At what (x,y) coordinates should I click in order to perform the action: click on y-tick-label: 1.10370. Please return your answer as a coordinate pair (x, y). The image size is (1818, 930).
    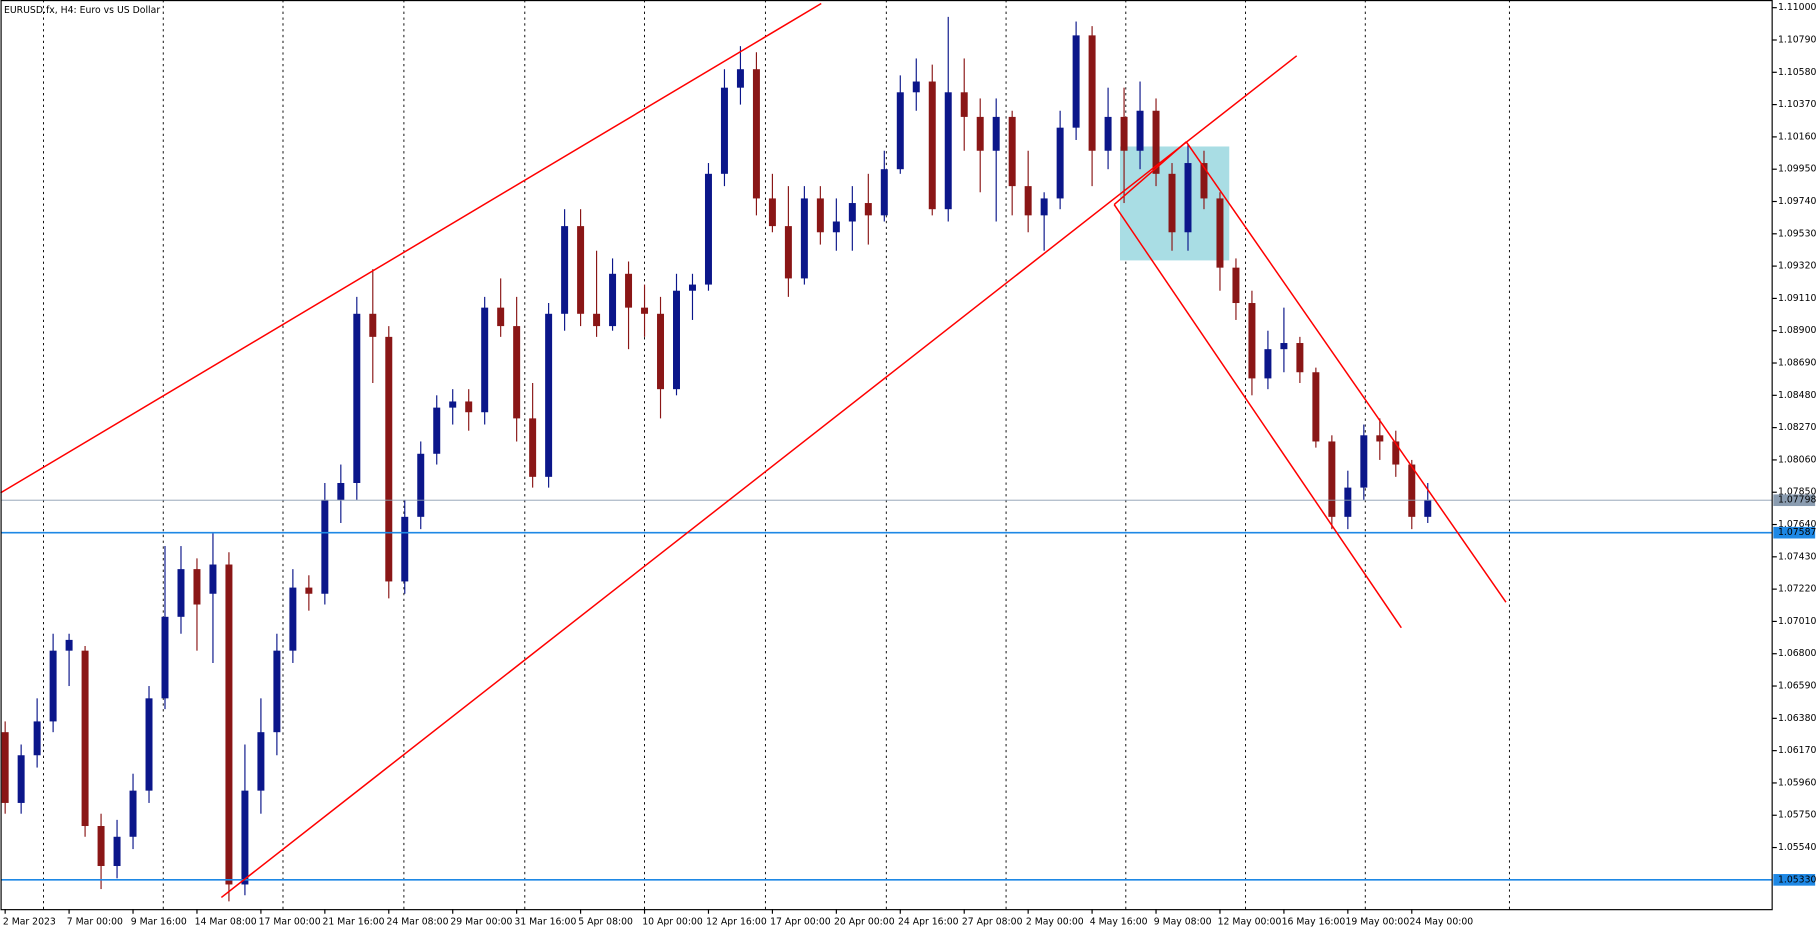
    Looking at the image, I should click on (1797, 104).